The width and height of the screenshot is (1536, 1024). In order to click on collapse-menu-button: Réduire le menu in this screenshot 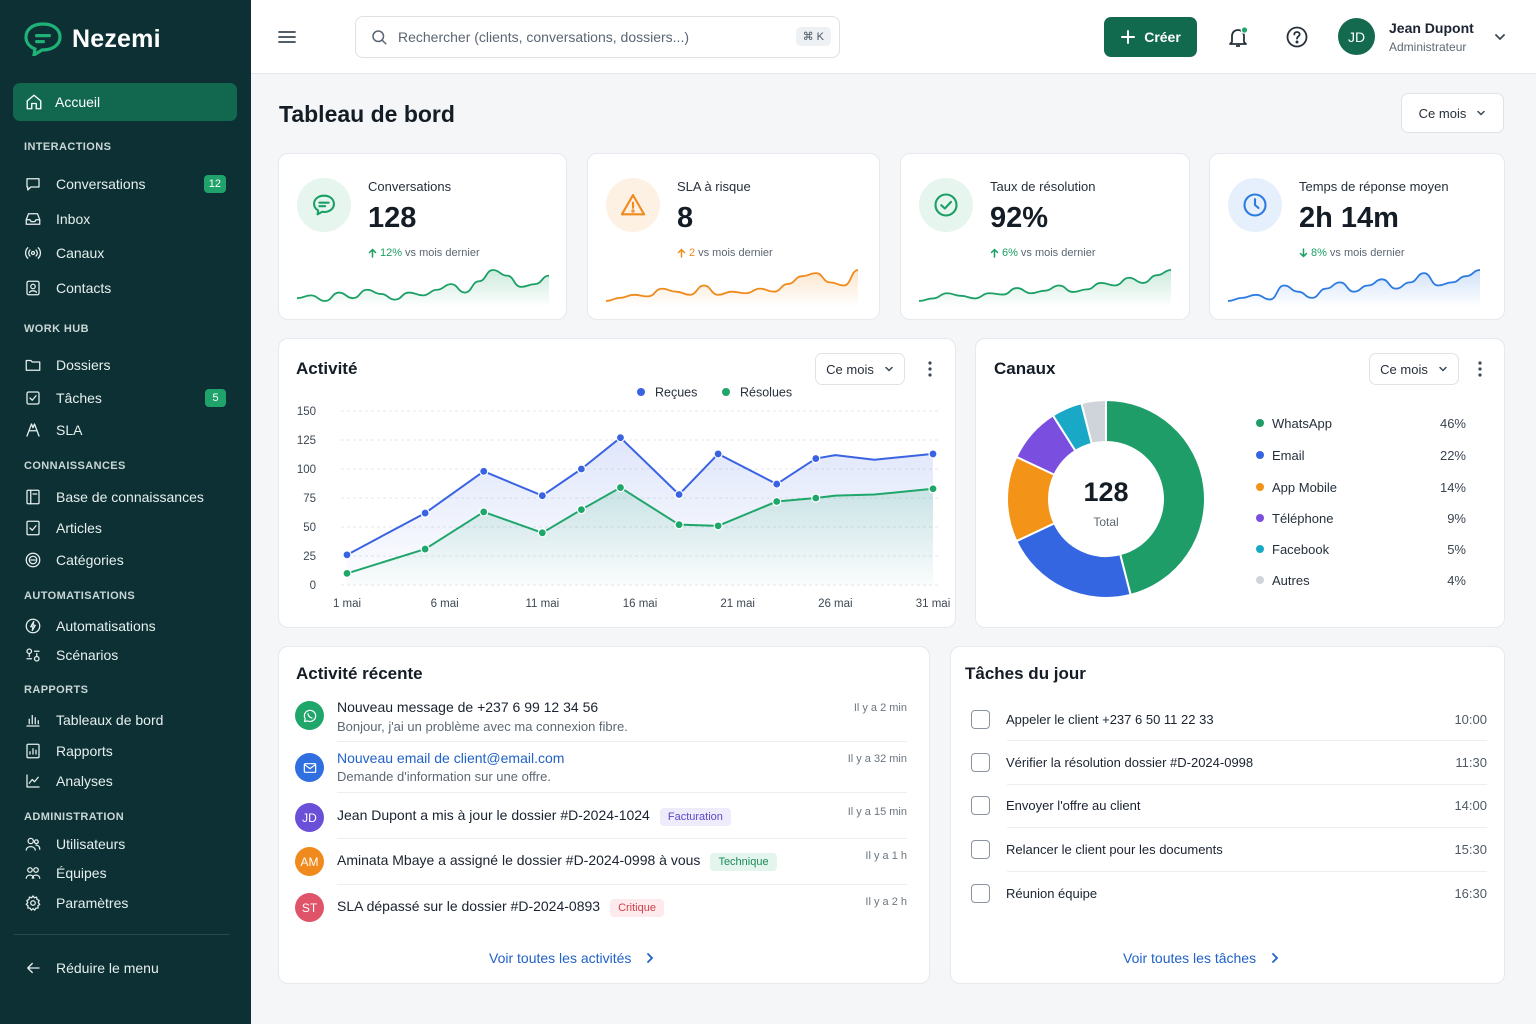, I will do `click(125, 968)`.